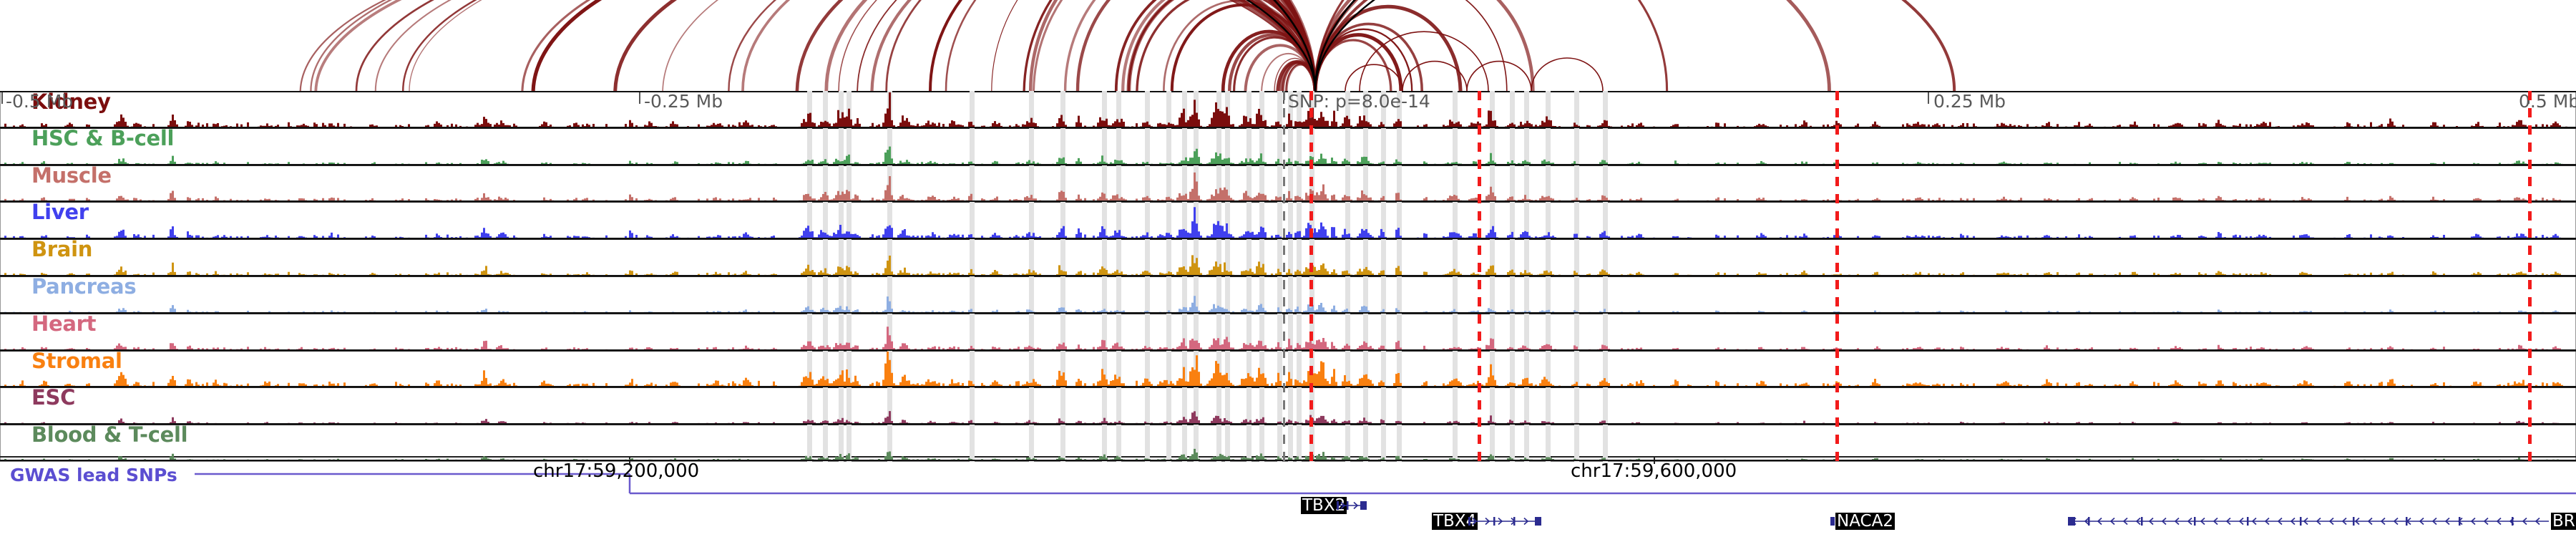 The image size is (2576, 537). Describe the element at coordinates (616, 471) in the screenshot. I see `gwas-coordinate-label: chr17:59,200,000` at that location.